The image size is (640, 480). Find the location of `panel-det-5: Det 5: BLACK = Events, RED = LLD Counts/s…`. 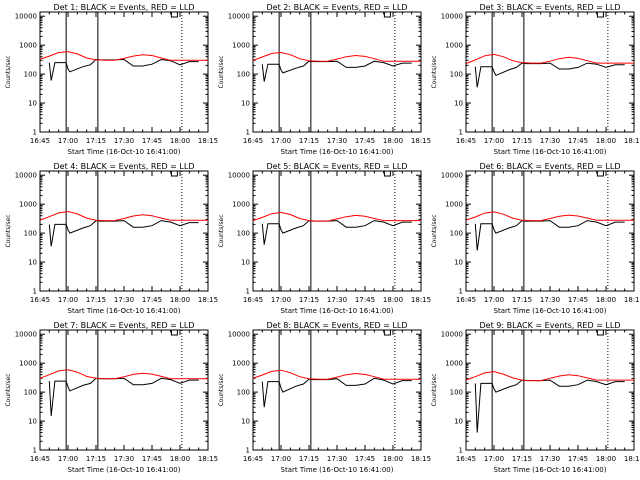

panel-det-5: Det 5: BLACK = Events, RED = LLD Counts/s… is located at coordinates (324, 238).